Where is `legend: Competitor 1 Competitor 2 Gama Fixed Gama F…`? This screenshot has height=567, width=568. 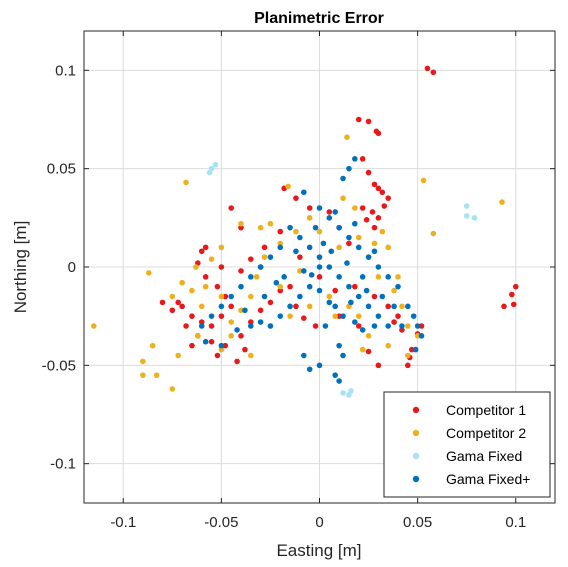 legend: Competitor 1 Competitor 2 Gama Fixed Gama F… is located at coordinates (467, 444).